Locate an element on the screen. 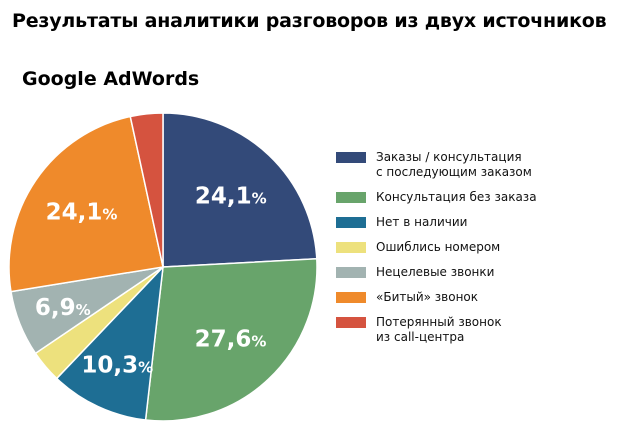 The image size is (644, 443). slice-label-5: 24,1% is located at coordinates (82, 213).